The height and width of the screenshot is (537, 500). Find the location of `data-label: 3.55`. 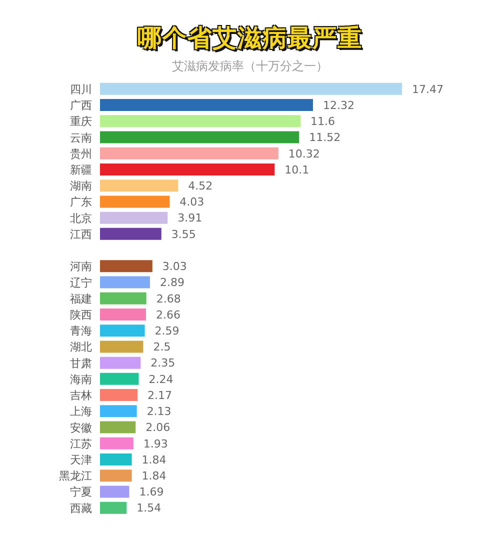

data-label: 3.55 is located at coordinates (183, 234).